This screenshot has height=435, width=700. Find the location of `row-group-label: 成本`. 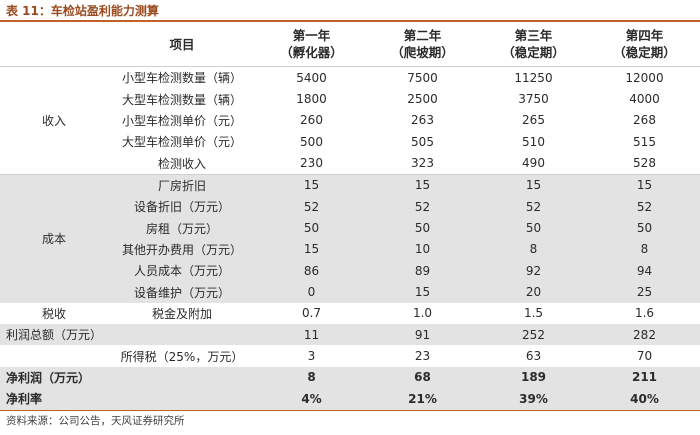

row-group-label: 成本 is located at coordinates (54, 238).